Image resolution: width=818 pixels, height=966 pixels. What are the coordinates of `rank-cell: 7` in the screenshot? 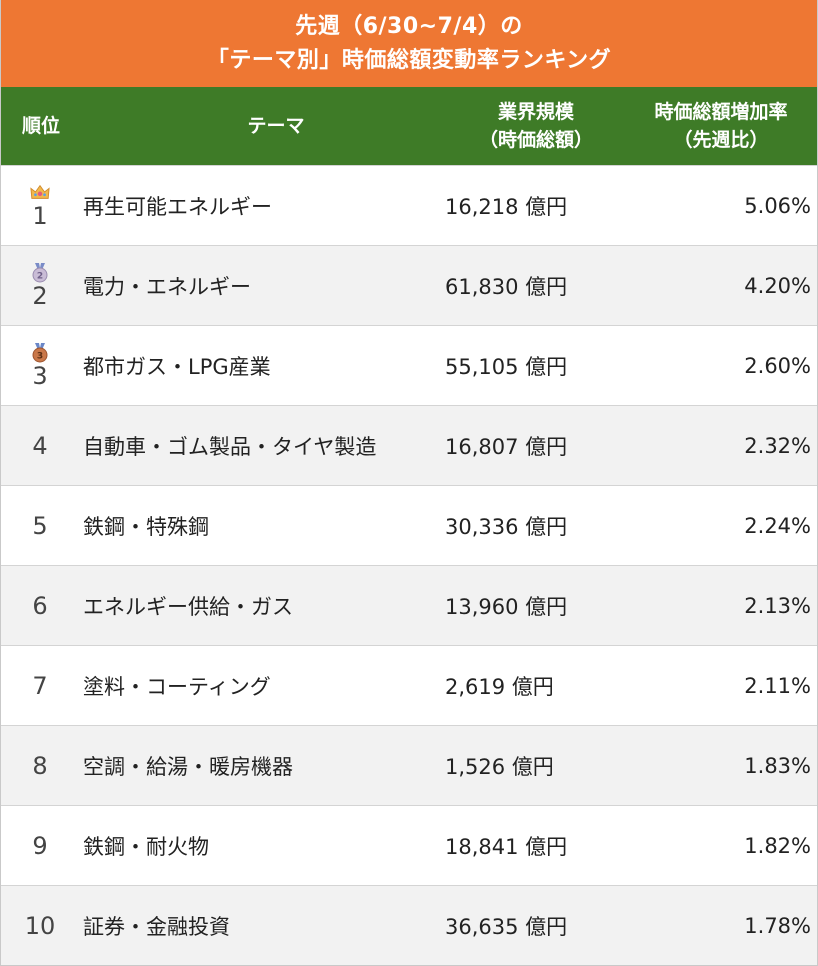 It's located at (40, 686).